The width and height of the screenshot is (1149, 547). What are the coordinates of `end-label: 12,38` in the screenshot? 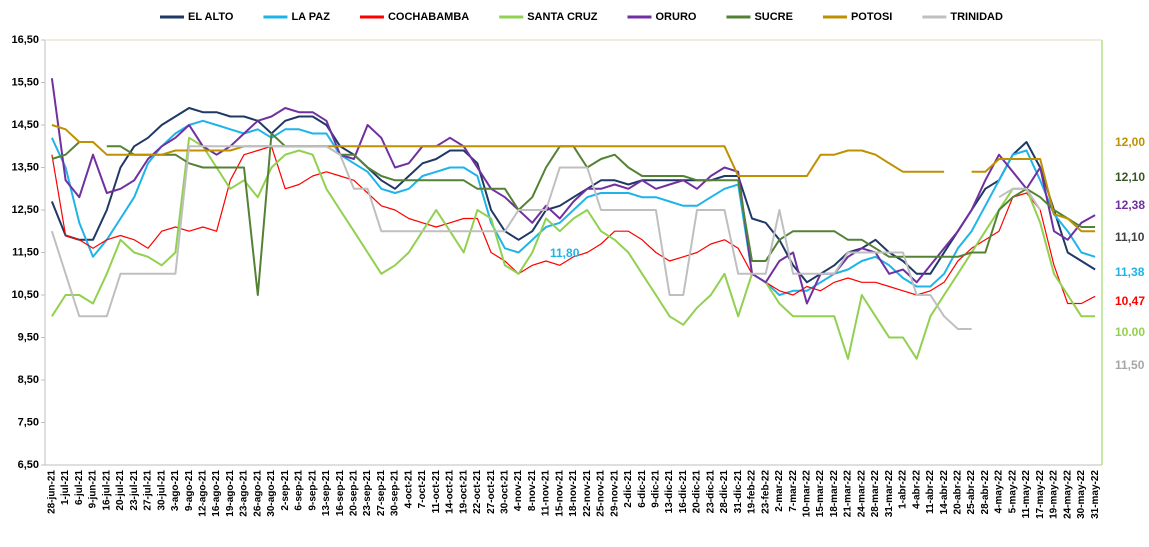 It's located at (1130, 205).